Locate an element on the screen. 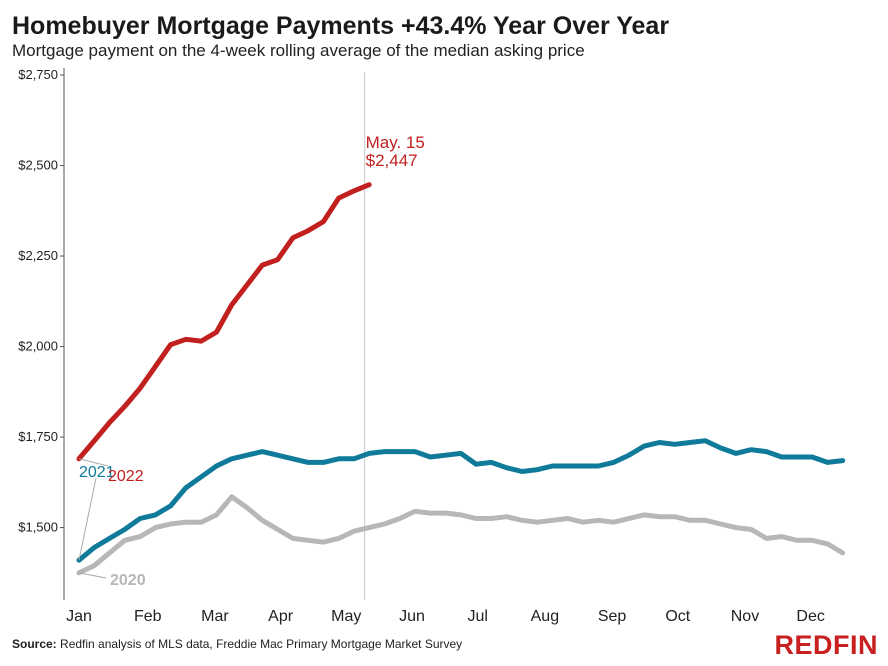  x-tick-label: Apr is located at coordinates (281, 616).